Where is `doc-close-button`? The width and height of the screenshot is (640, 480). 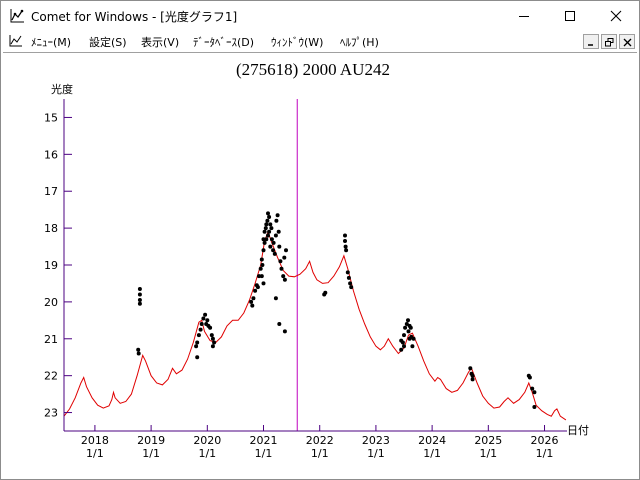 doc-close-button is located at coordinates (627, 41).